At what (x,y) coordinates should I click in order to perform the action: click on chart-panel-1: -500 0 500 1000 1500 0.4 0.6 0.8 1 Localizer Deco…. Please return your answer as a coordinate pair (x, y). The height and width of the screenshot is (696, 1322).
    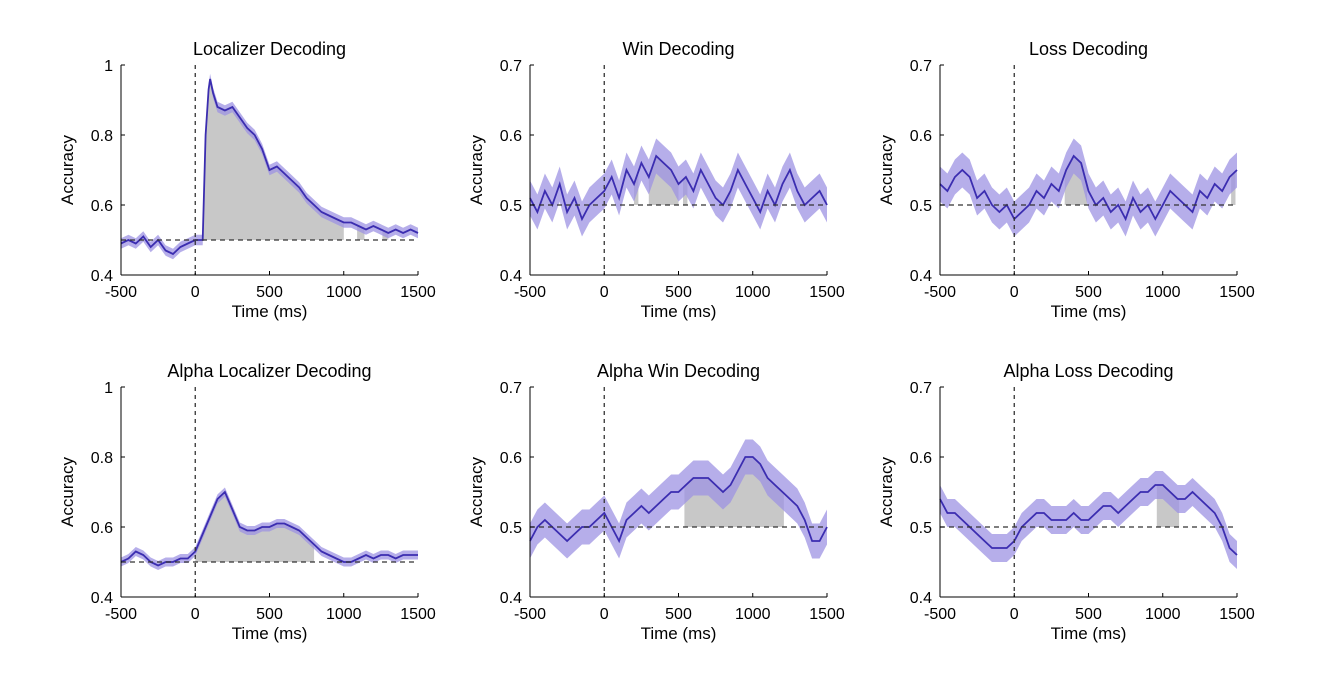
    Looking at the image, I should click on (247, 180).